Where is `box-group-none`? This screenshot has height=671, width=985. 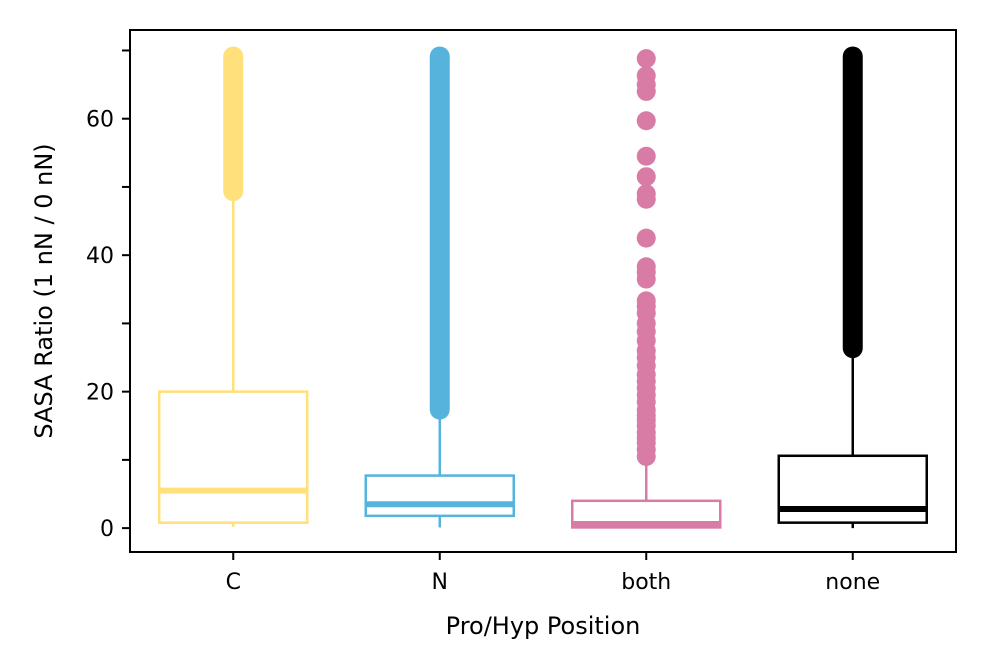
box-group-none is located at coordinates (852, 287).